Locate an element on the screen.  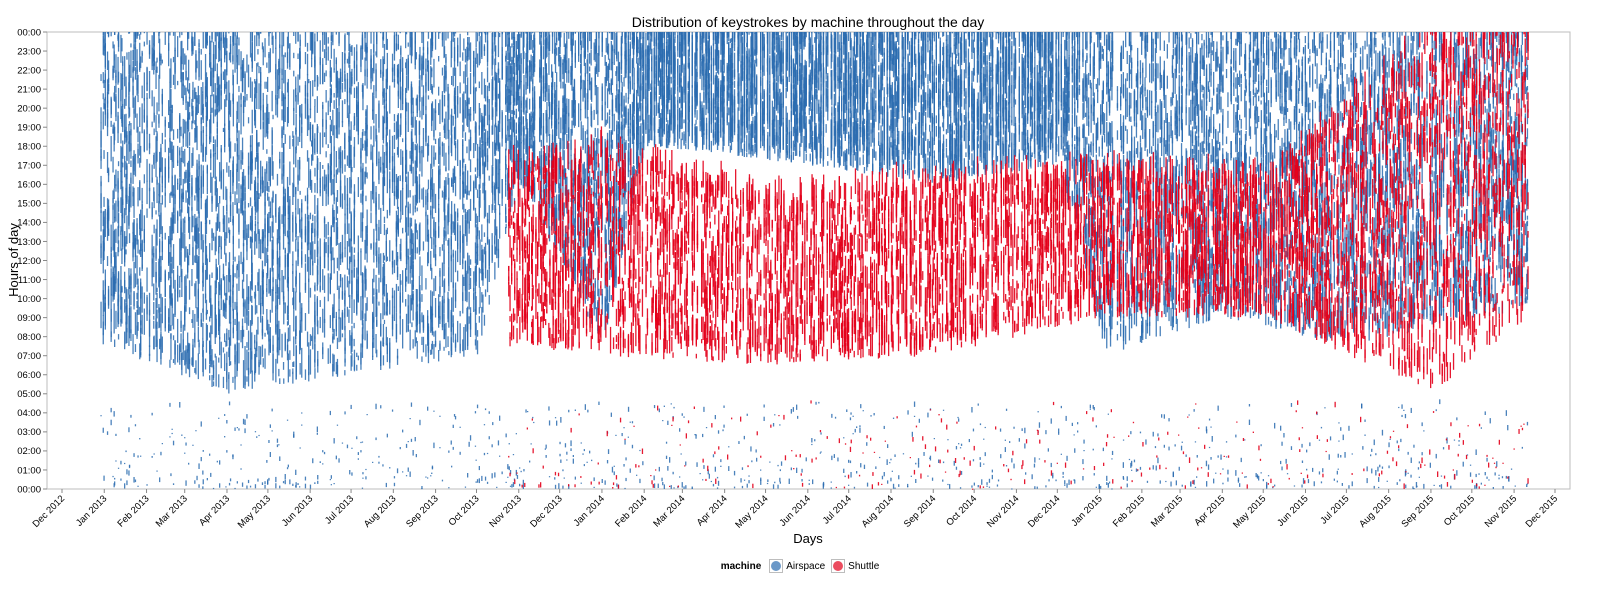
y-tick-label: 17:00 is located at coordinates (29, 166).